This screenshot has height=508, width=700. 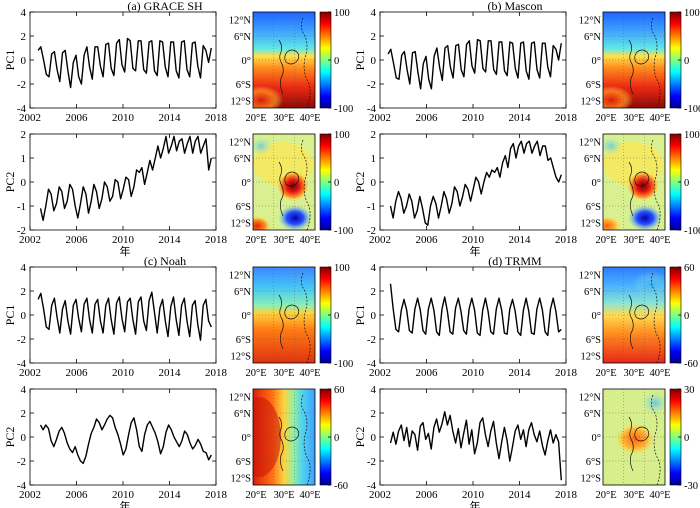 What do you see at coordinates (165, 261) in the screenshot?
I see `panel-title: (c) Noah` at bounding box center [165, 261].